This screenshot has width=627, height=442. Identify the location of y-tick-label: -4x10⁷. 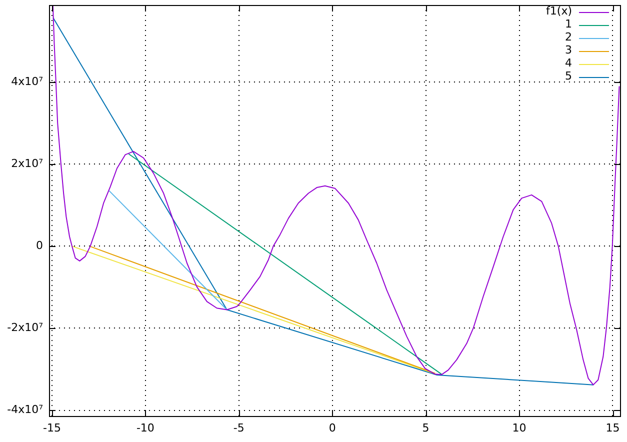
(25, 409).